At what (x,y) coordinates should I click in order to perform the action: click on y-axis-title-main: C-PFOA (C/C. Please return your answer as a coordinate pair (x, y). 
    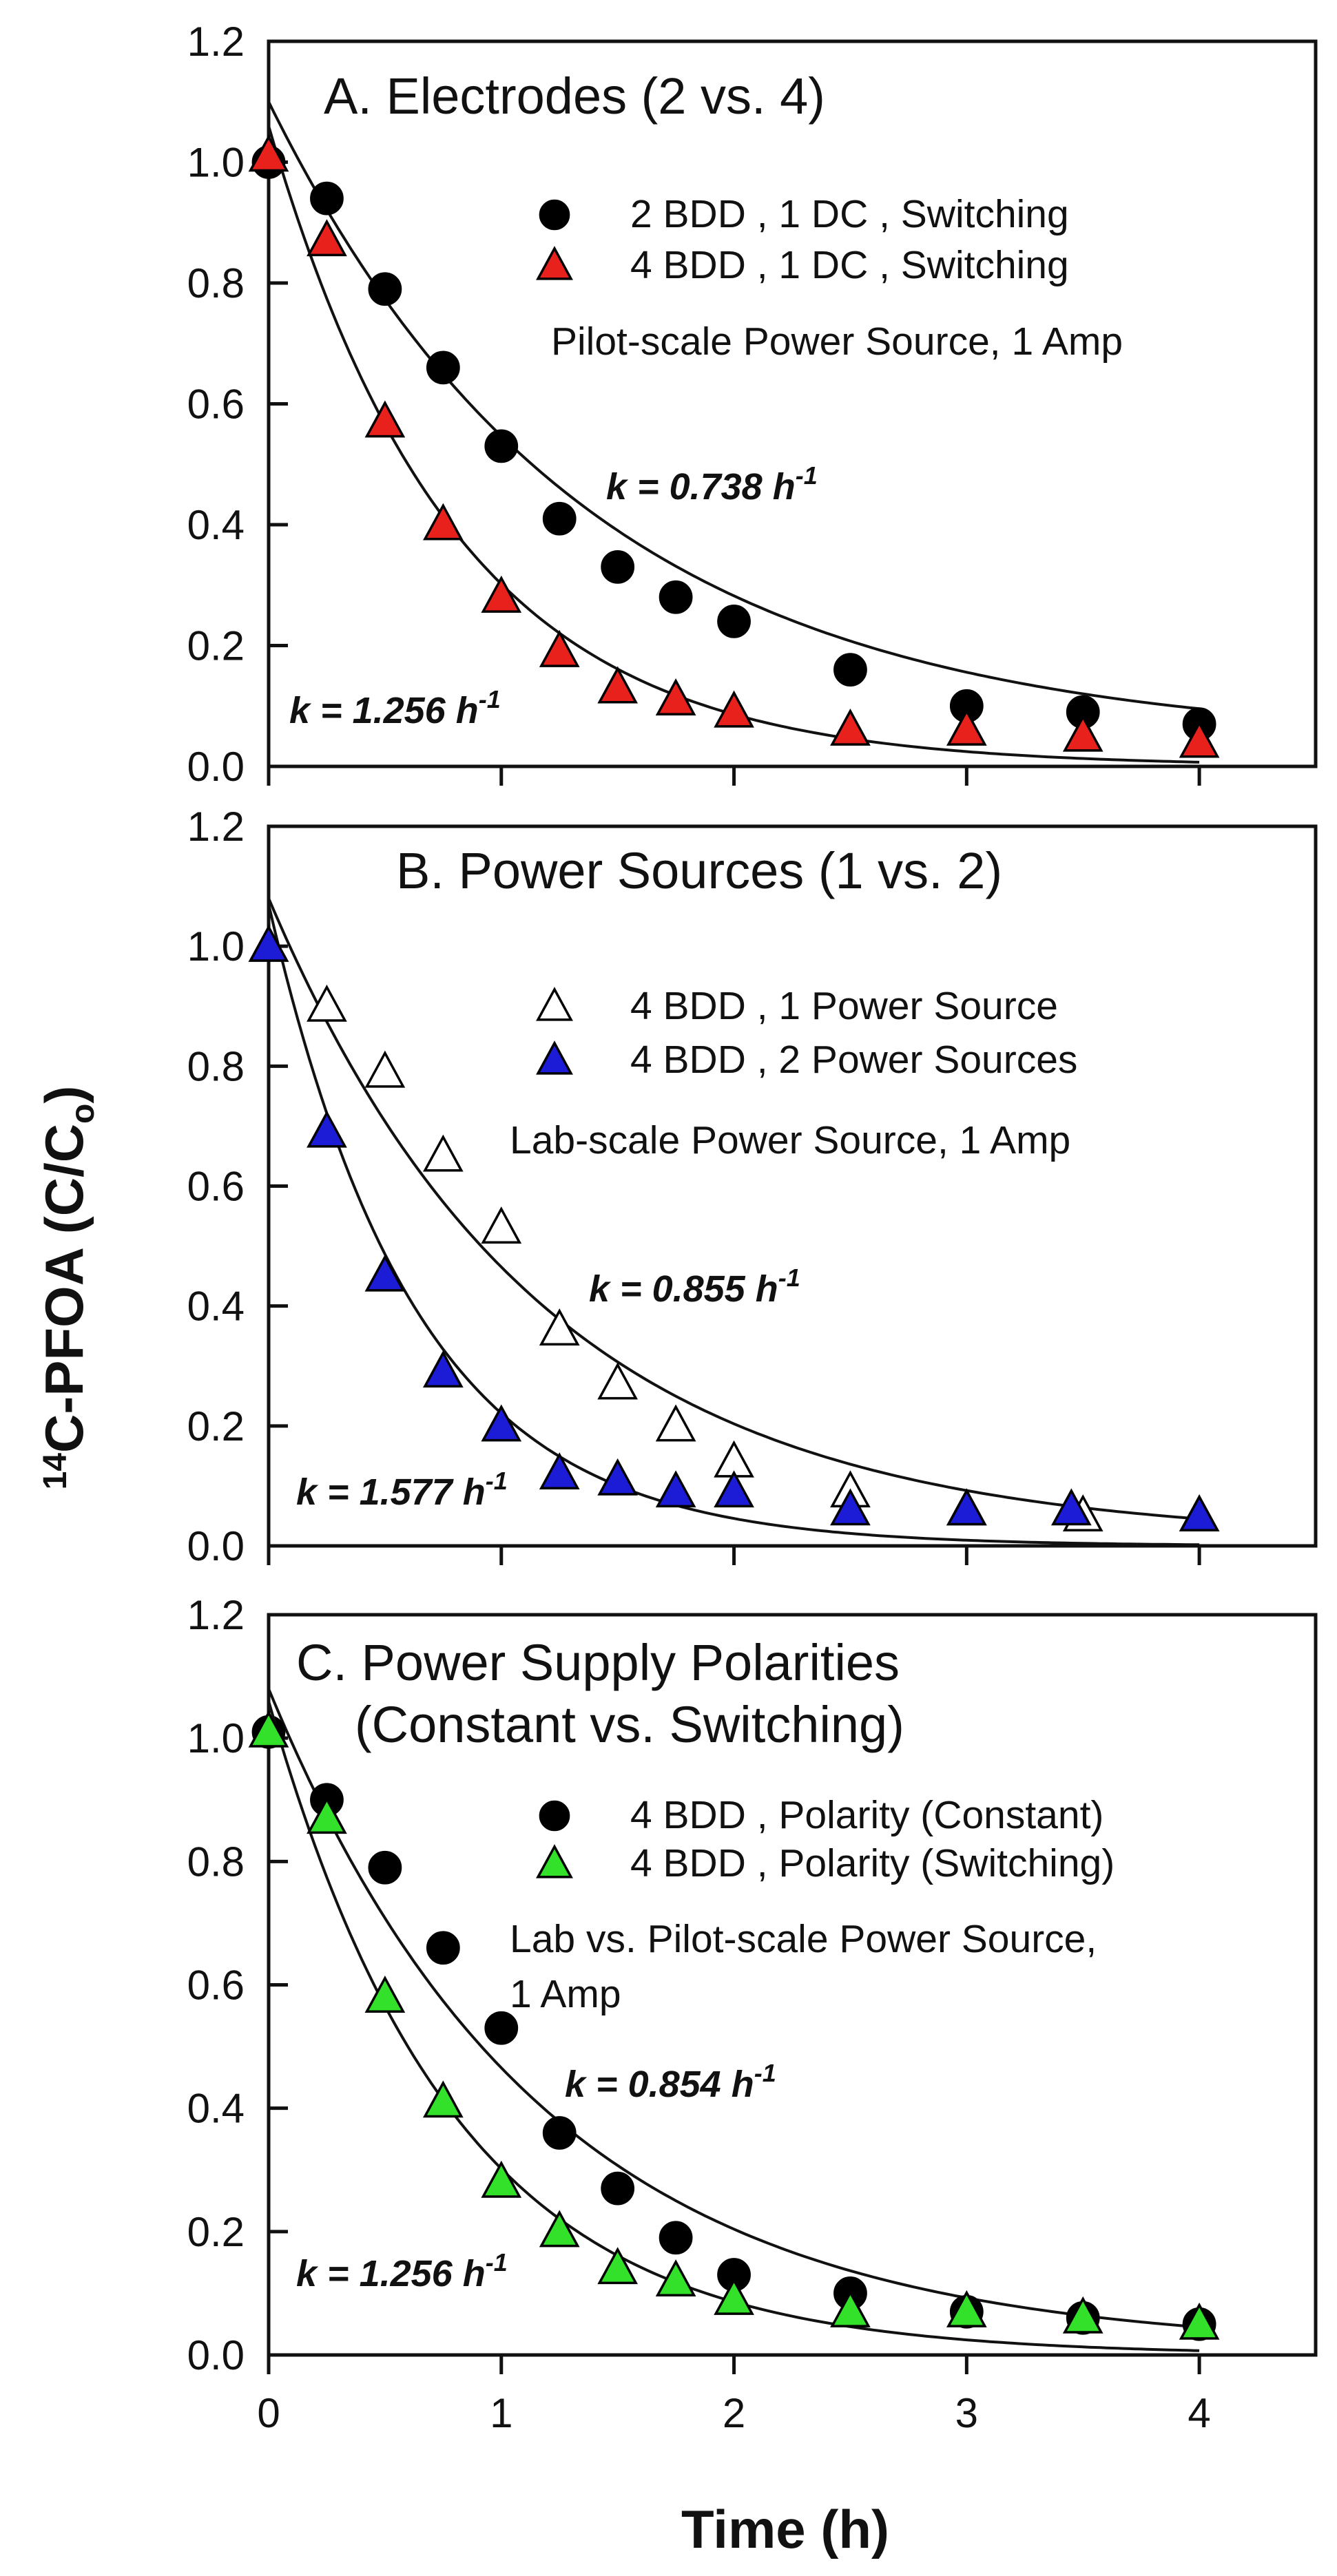
    Looking at the image, I should click on (64, 1288).